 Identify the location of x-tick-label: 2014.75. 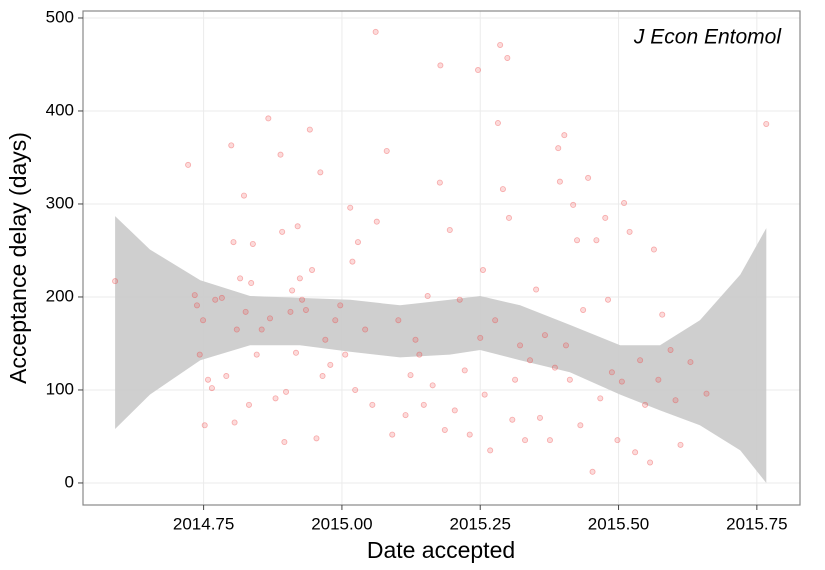
(203, 523).